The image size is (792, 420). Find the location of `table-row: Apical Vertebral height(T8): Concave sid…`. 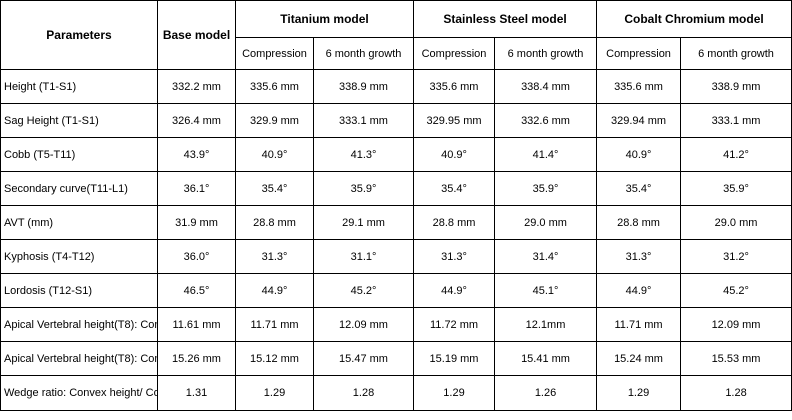

table-row: Apical Vertebral height(T8): Concave sid… is located at coordinates (396, 324).